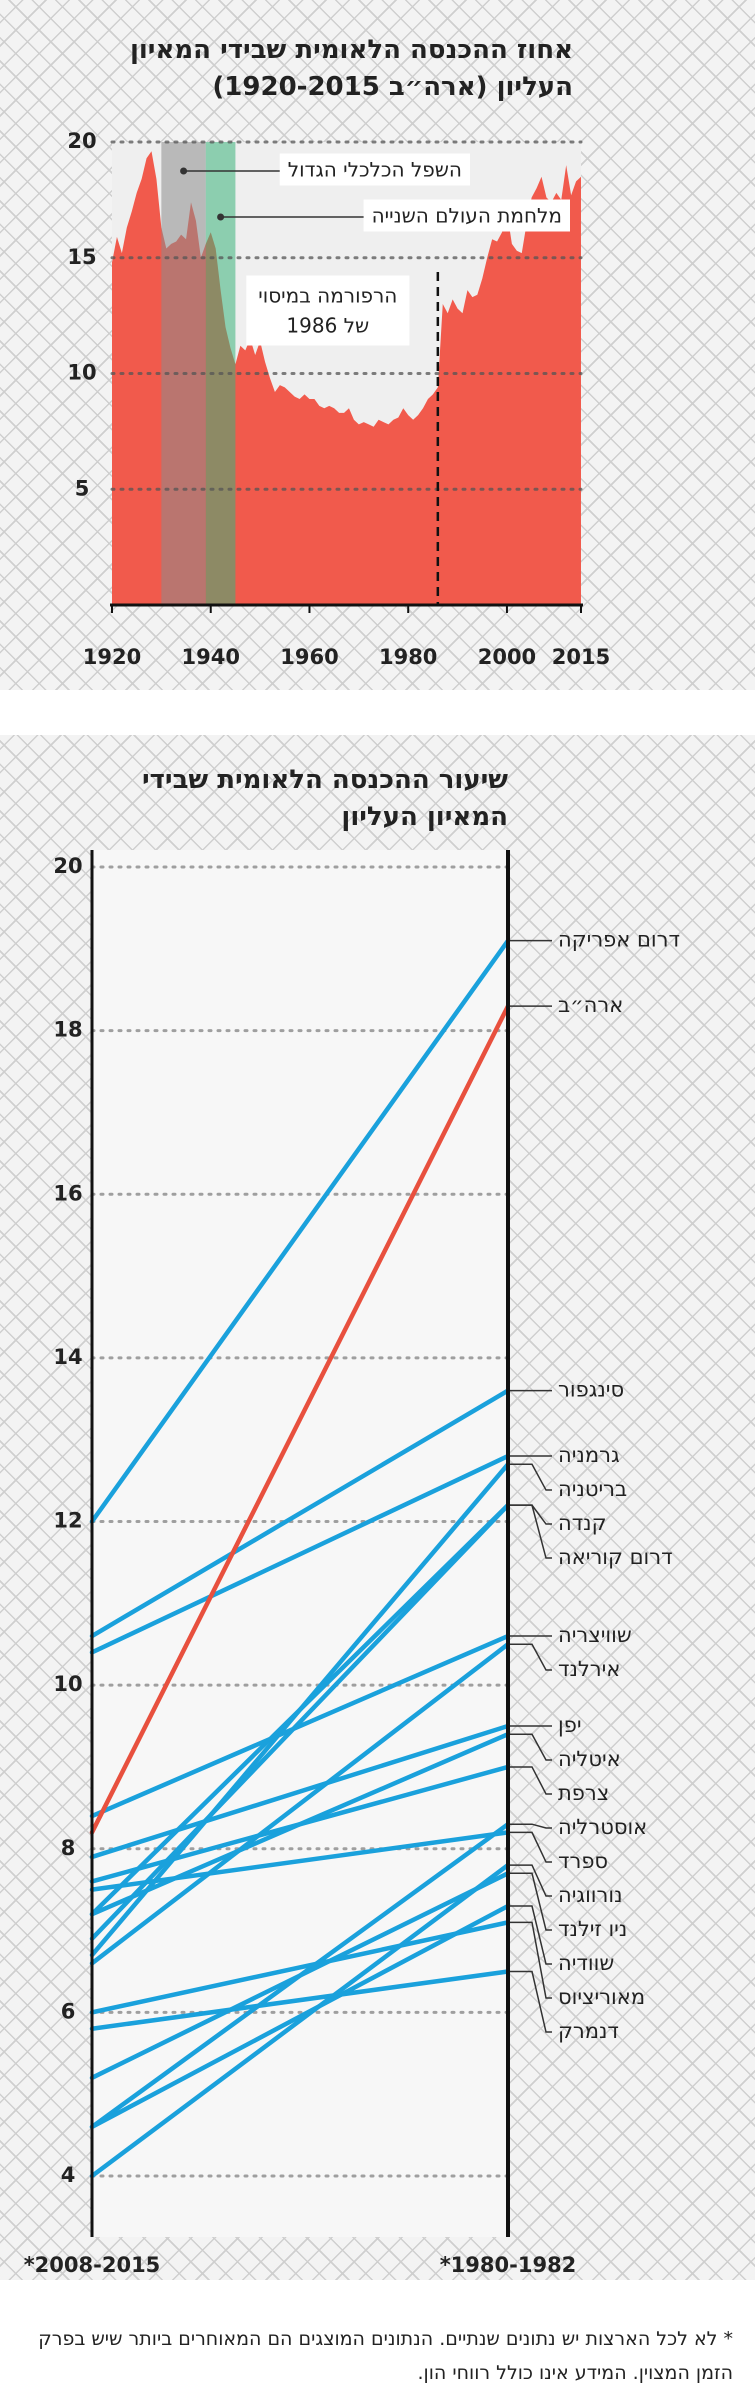 This screenshot has height=2400, width=755. I want to click on x-tick-label: 1980, so click(408, 657).